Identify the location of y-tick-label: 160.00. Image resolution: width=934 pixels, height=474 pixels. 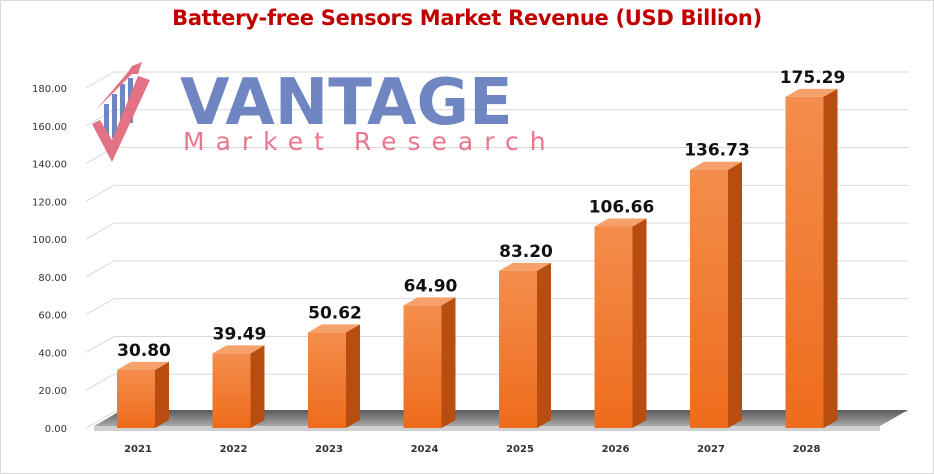
(49, 127).